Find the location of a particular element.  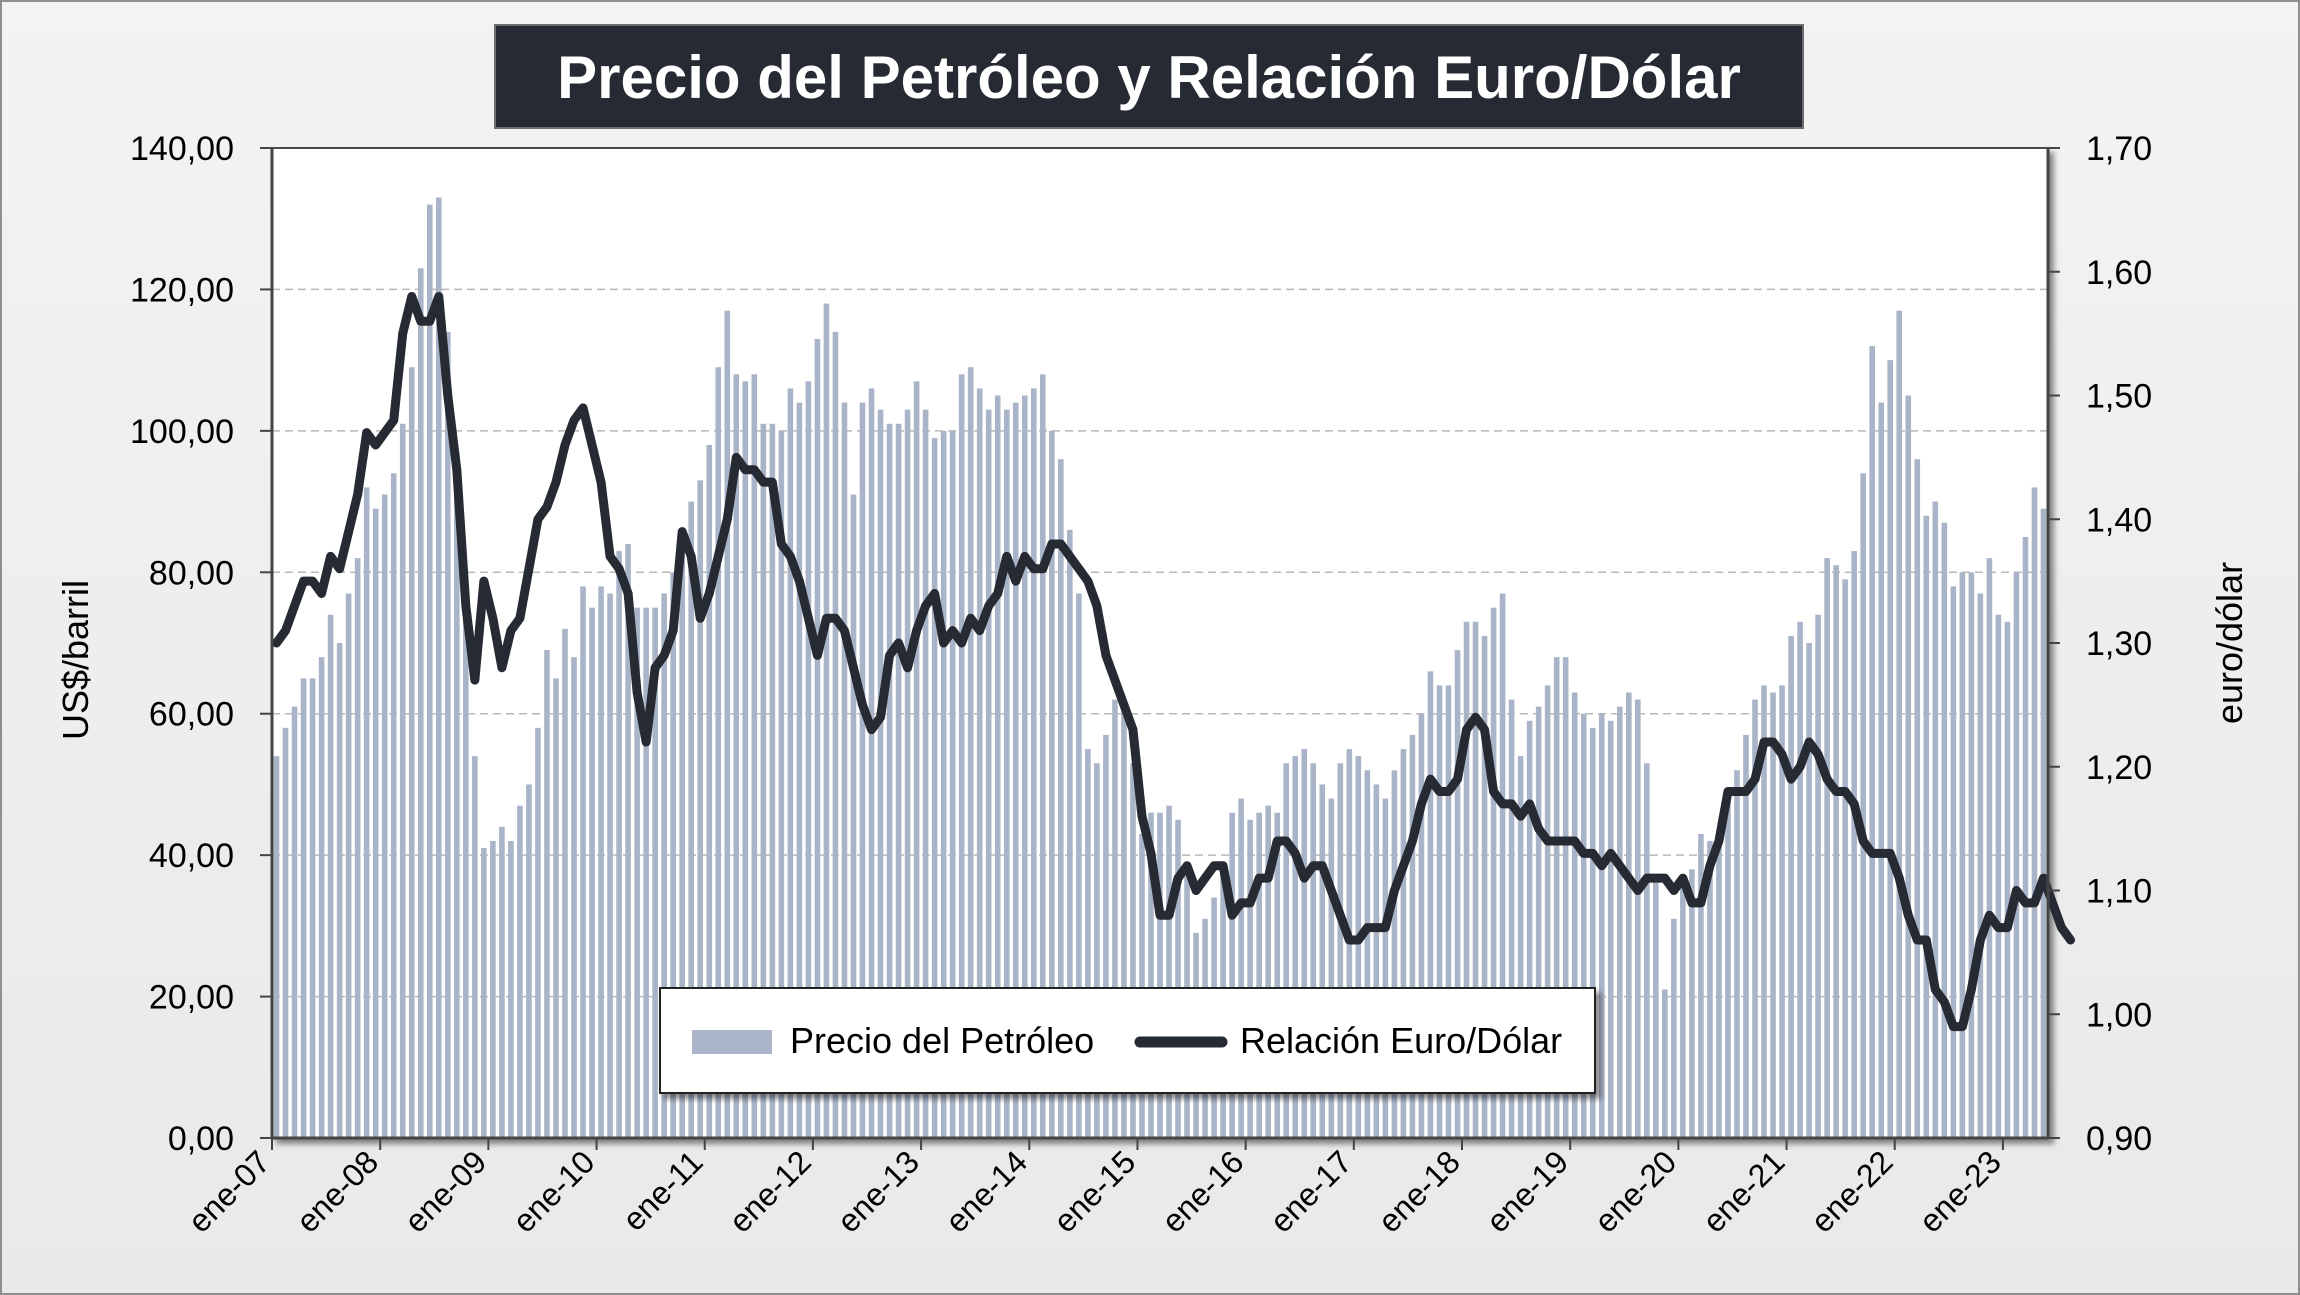

x-tick-label: ene-14 is located at coordinates (986, 1191).